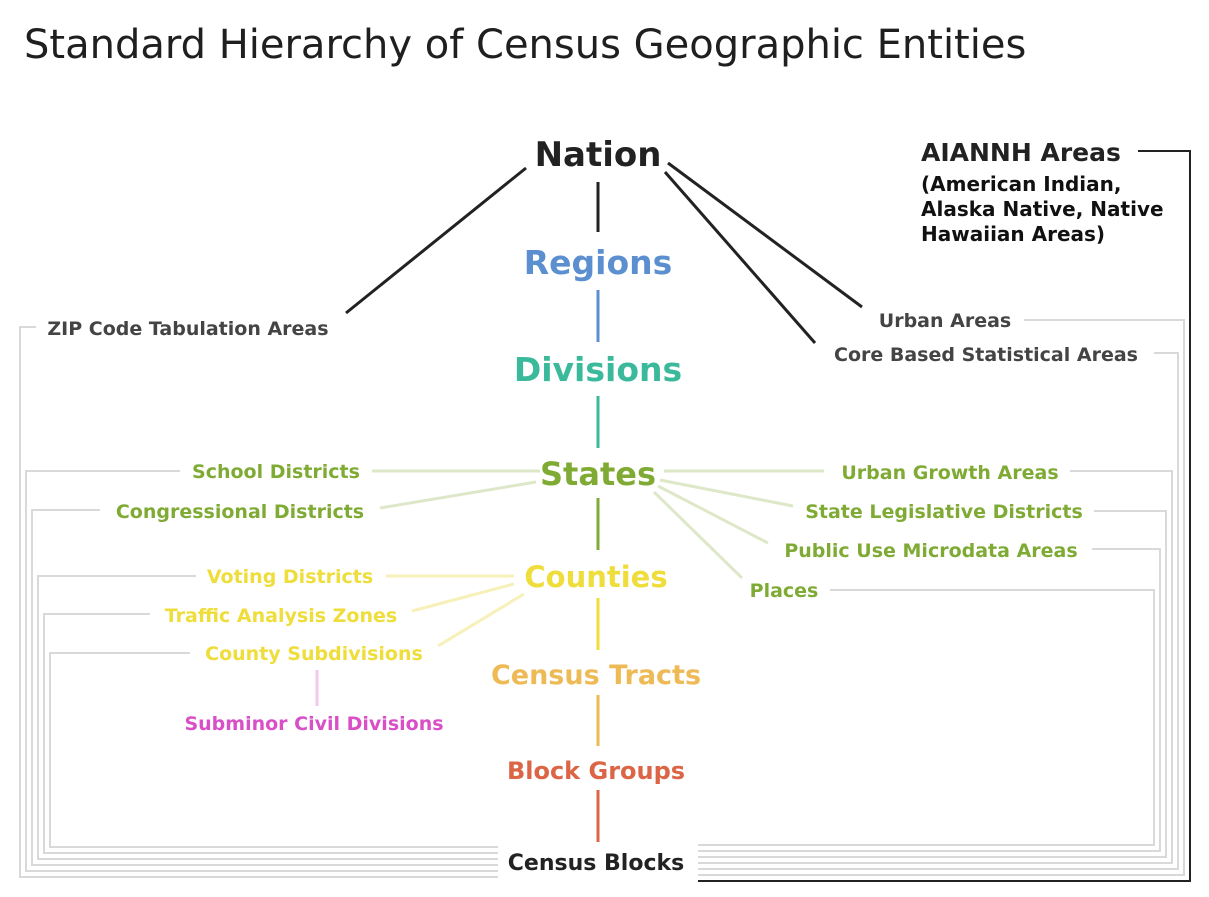 The width and height of the screenshot is (1209, 897). What do you see at coordinates (596, 771) in the screenshot?
I see `node-block-groups: Block Groups` at bounding box center [596, 771].